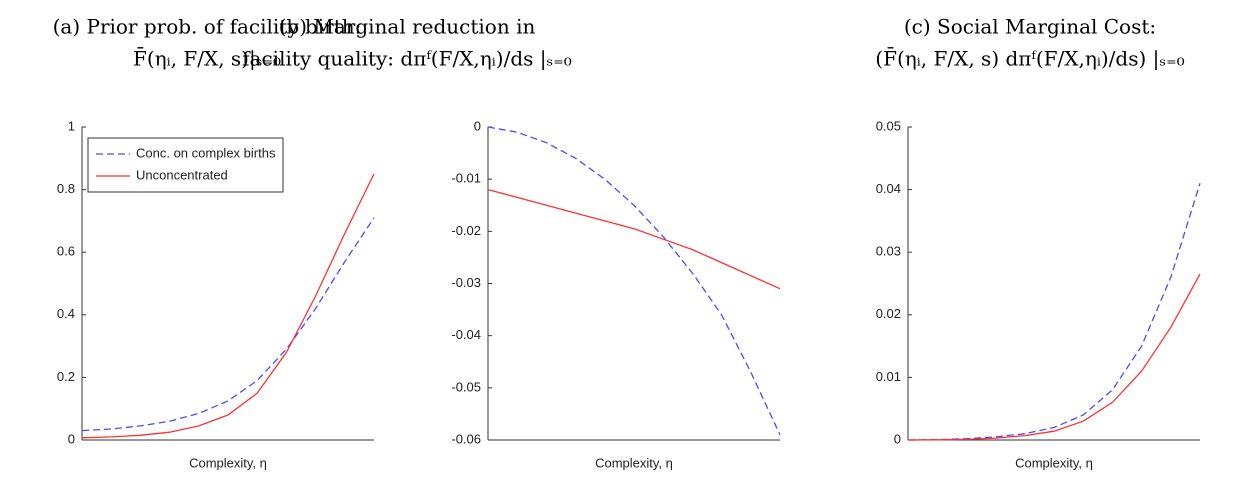  I want to click on y-tick-label: 0.2, so click(66, 376).